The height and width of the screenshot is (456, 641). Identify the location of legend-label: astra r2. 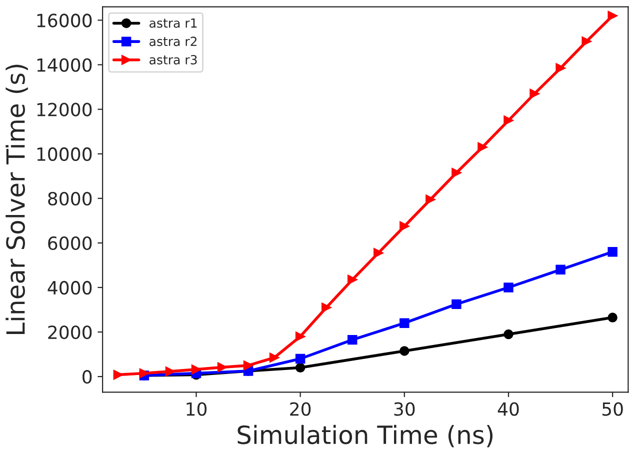
(173, 41).